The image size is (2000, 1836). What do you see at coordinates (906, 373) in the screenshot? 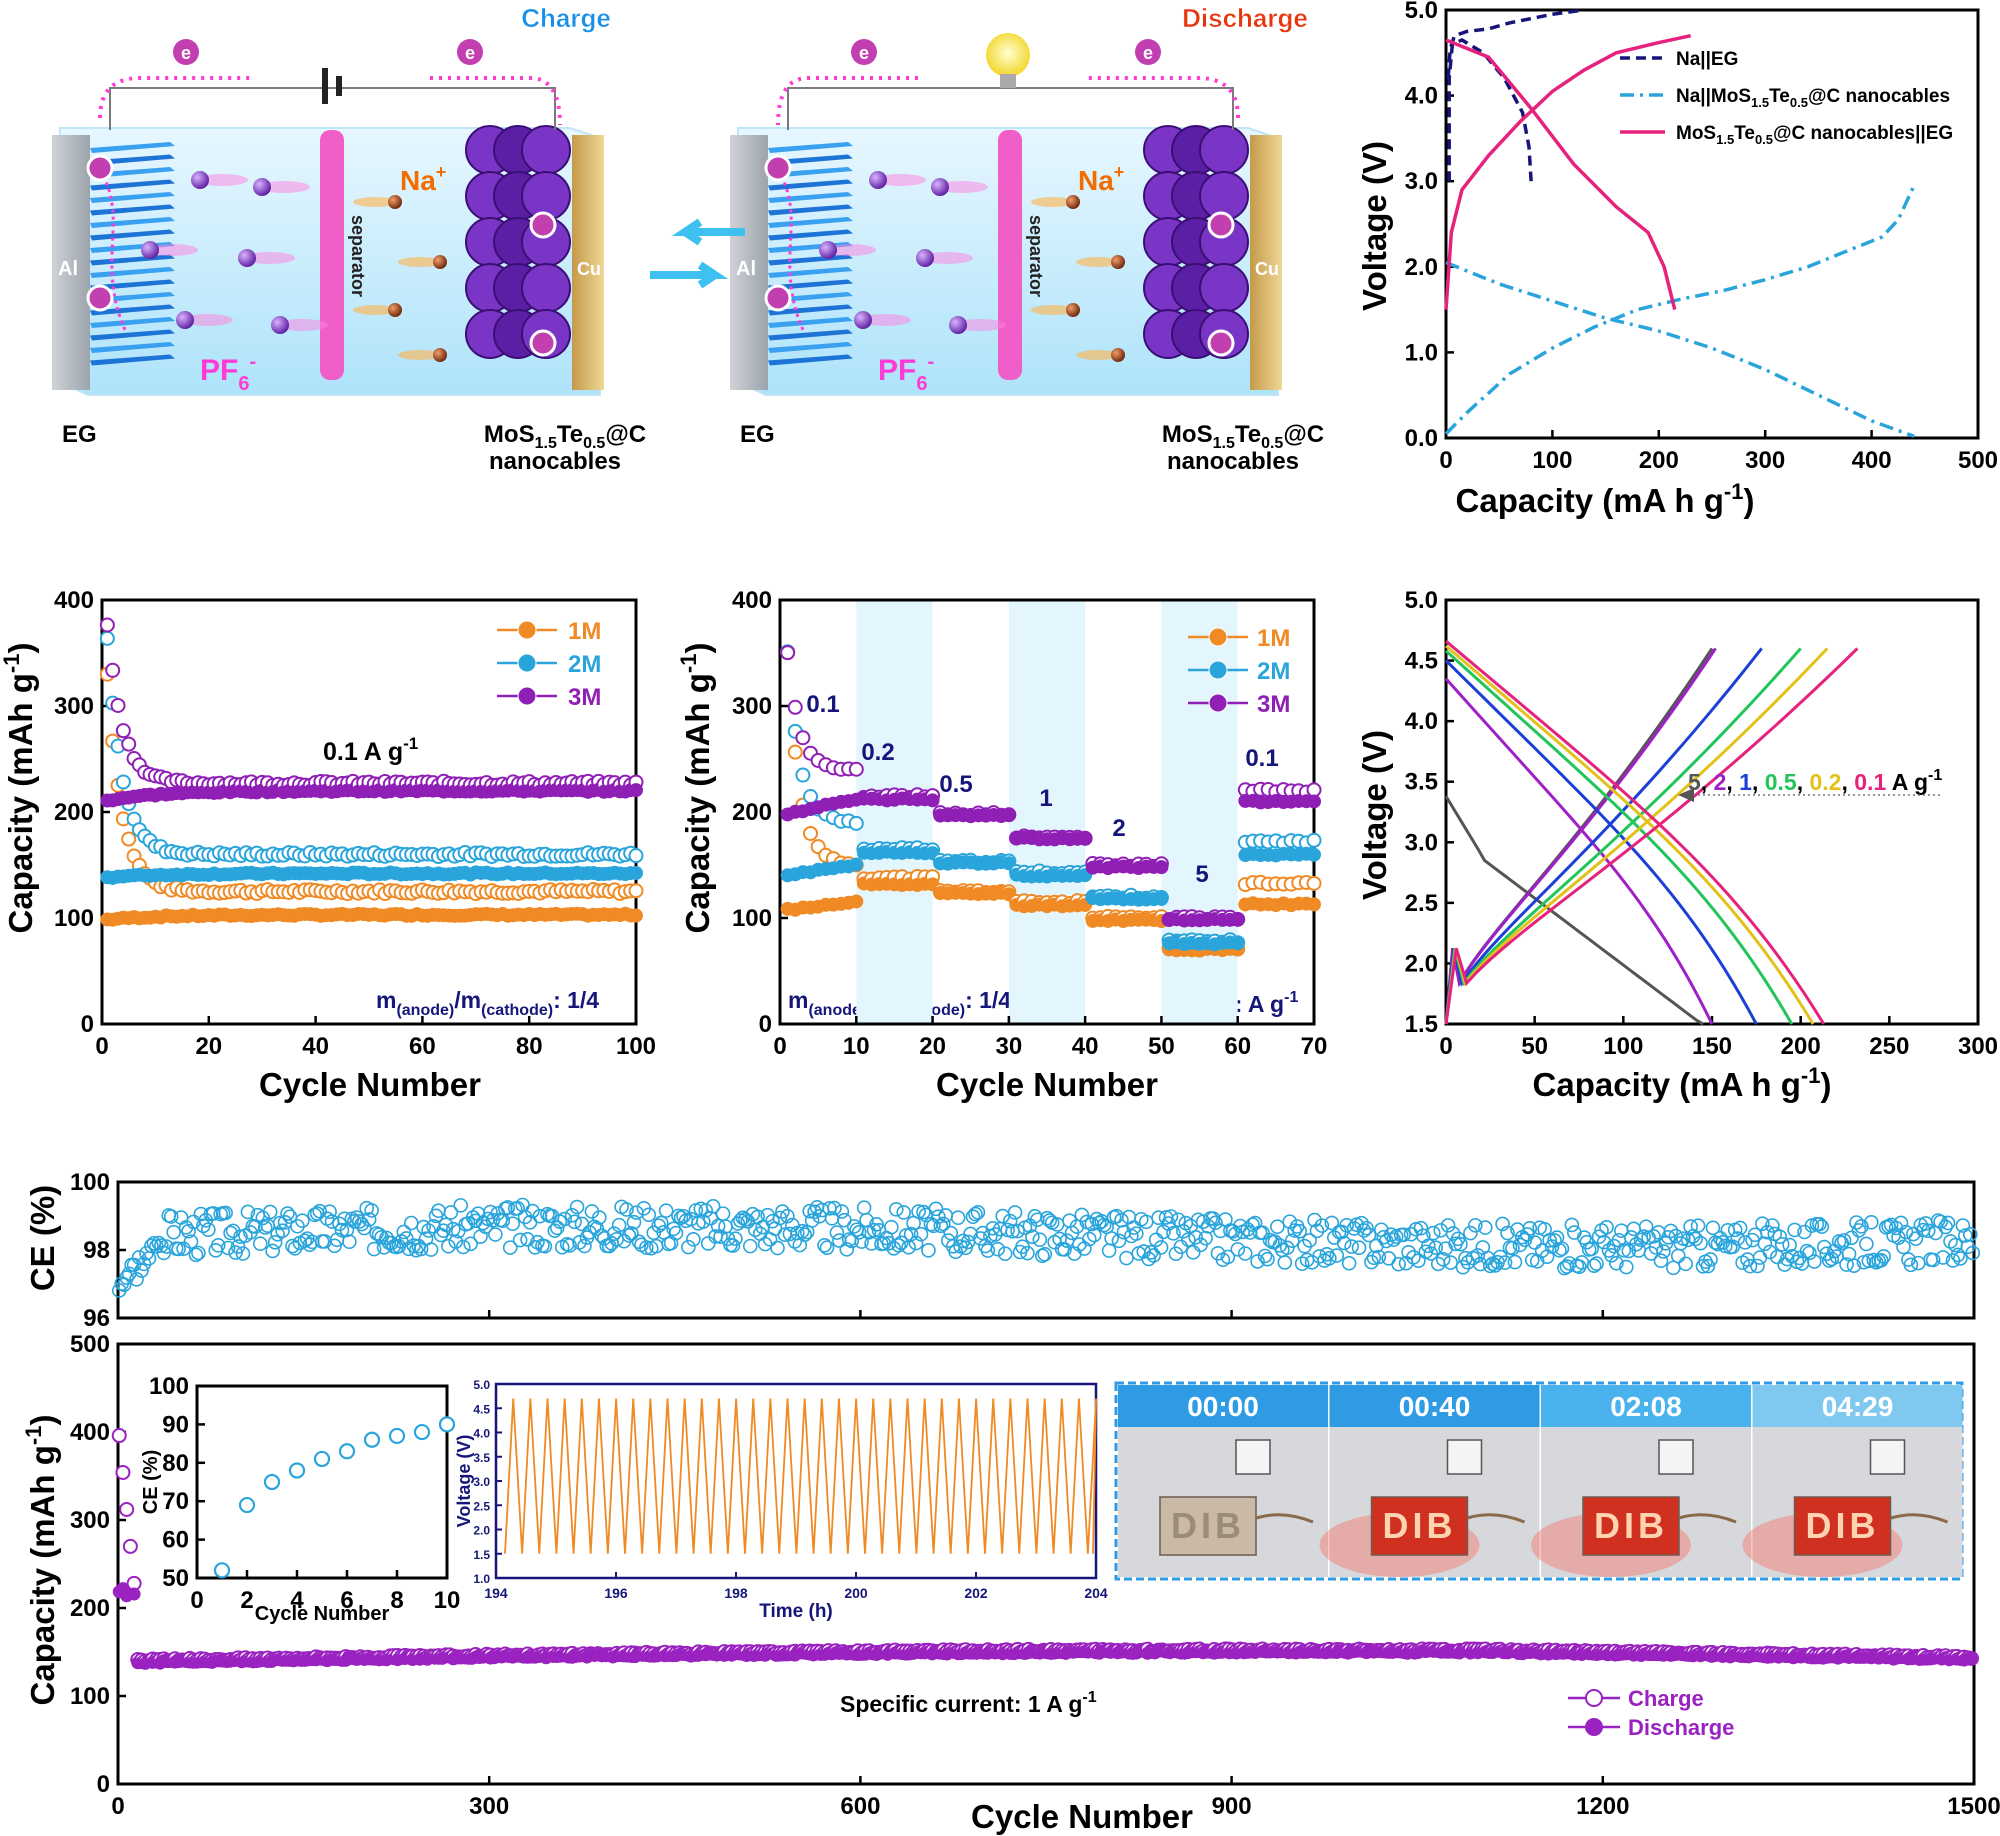
I see `pf6-label: PF6-` at bounding box center [906, 373].